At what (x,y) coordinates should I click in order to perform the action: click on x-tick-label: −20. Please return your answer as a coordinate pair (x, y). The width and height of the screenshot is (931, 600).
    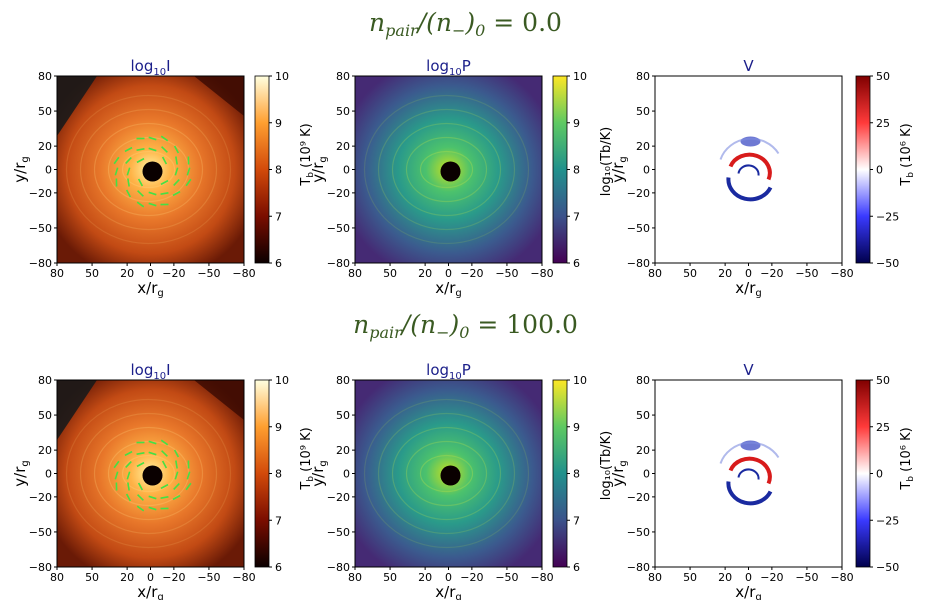
    Looking at the image, I should click on (471, 273).